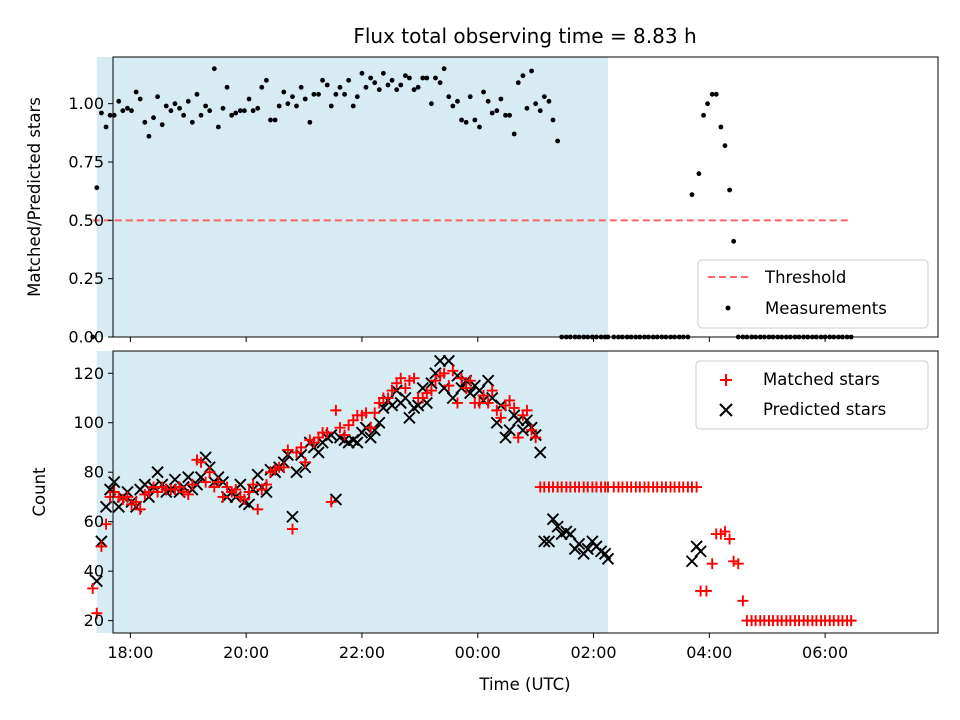 This screenshot has width=960, height=720. What do you see at coordinates (824, 409) in the screenshot?
I see `legend-predicted-label: Predicted stars` at bounding box center [824, 409].